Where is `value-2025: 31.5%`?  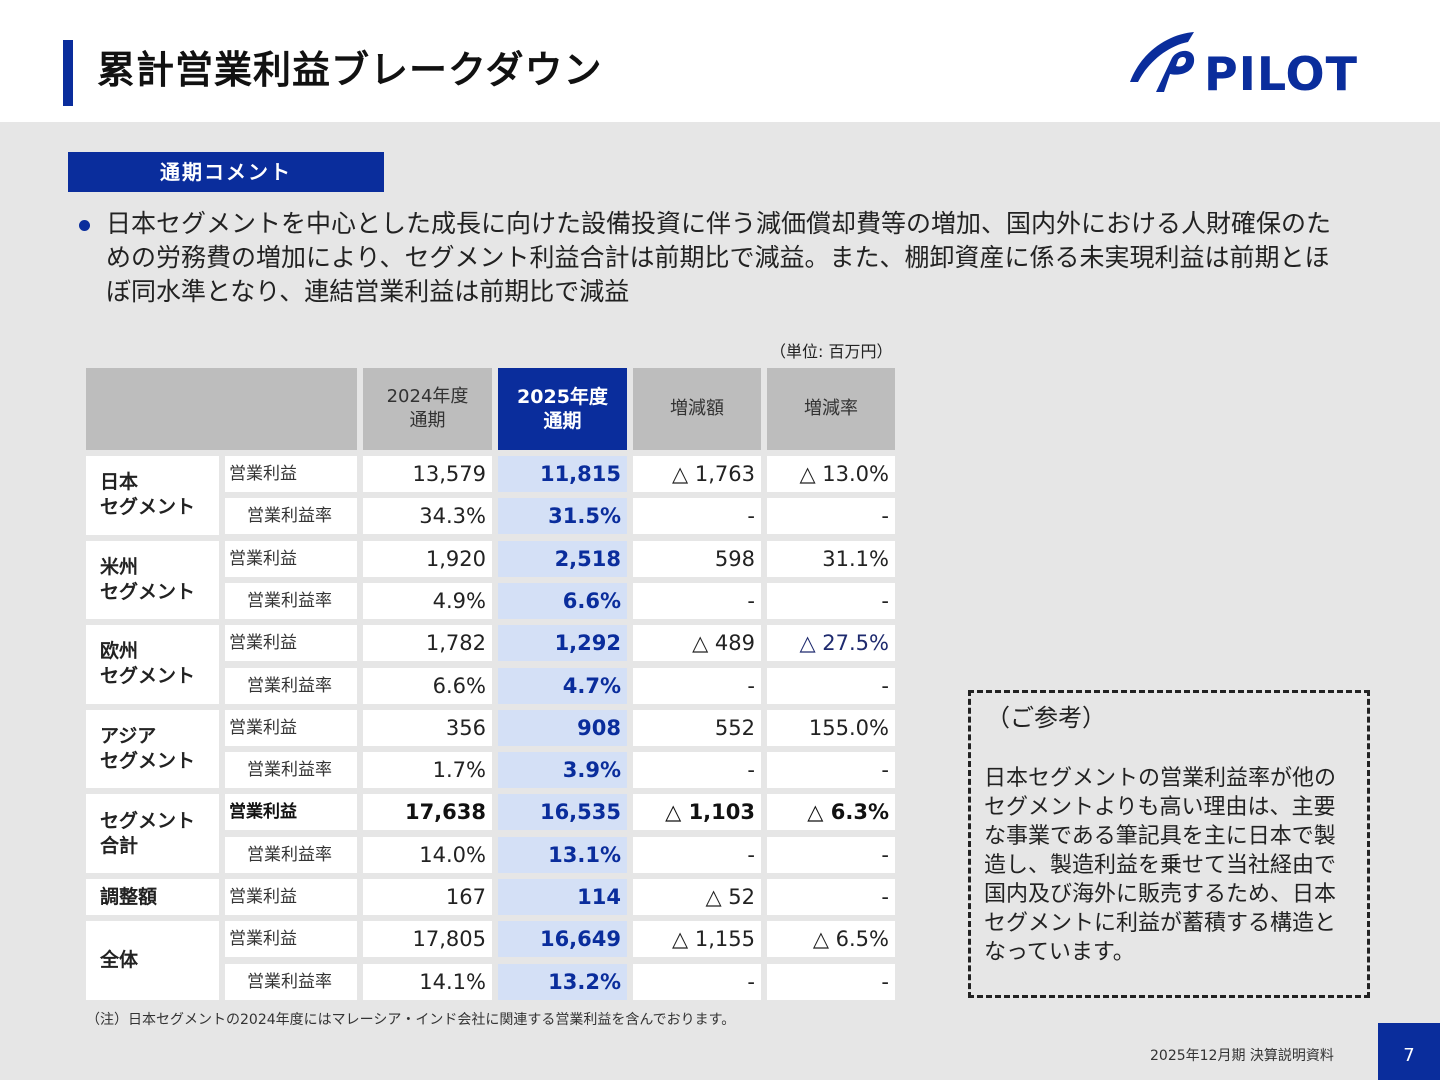
value-2025: 31.5% is located at coordinates (562, 516).